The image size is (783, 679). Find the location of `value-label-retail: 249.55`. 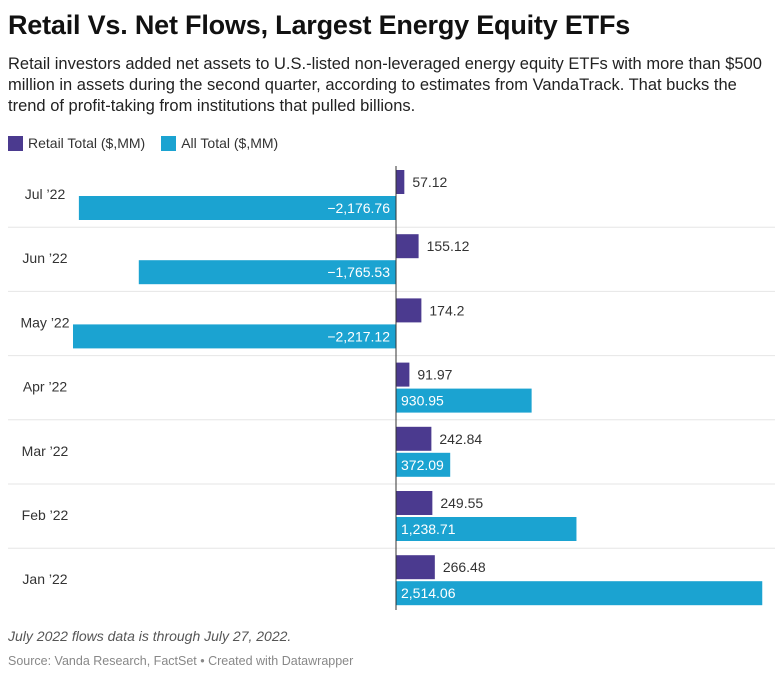

value-label-retail: 249.55 is located at coordinates (461, 503).